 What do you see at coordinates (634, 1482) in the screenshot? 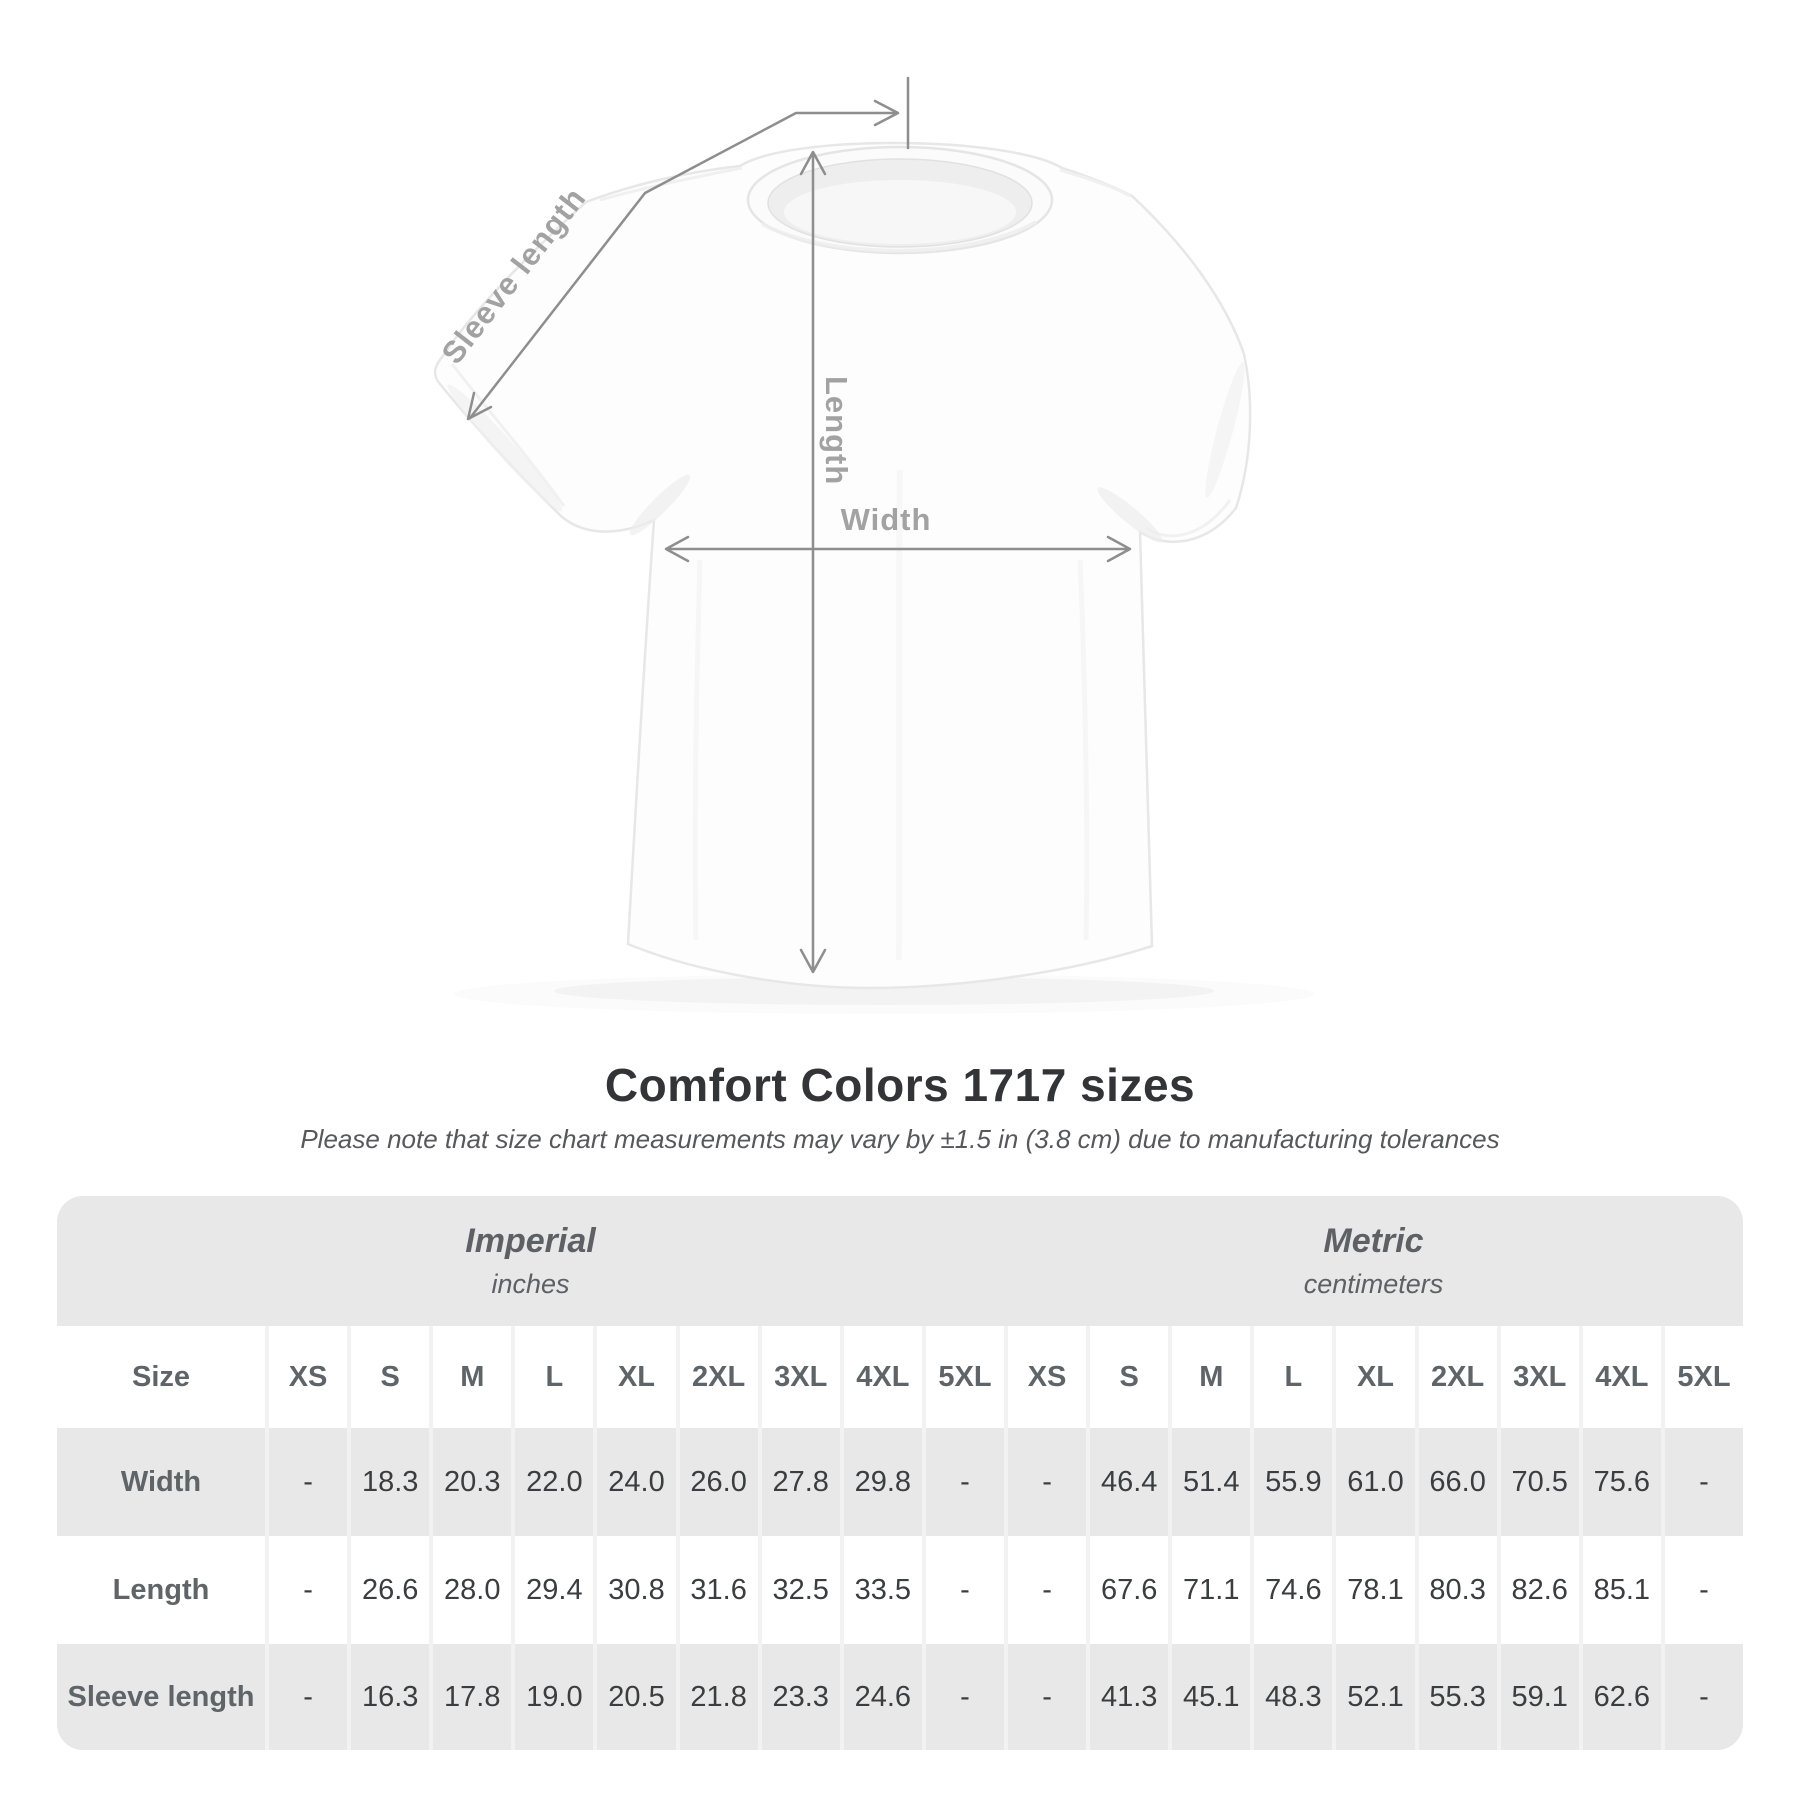
I see `width-imperial-xl: 24.0` at bounding box center [634, 1482].